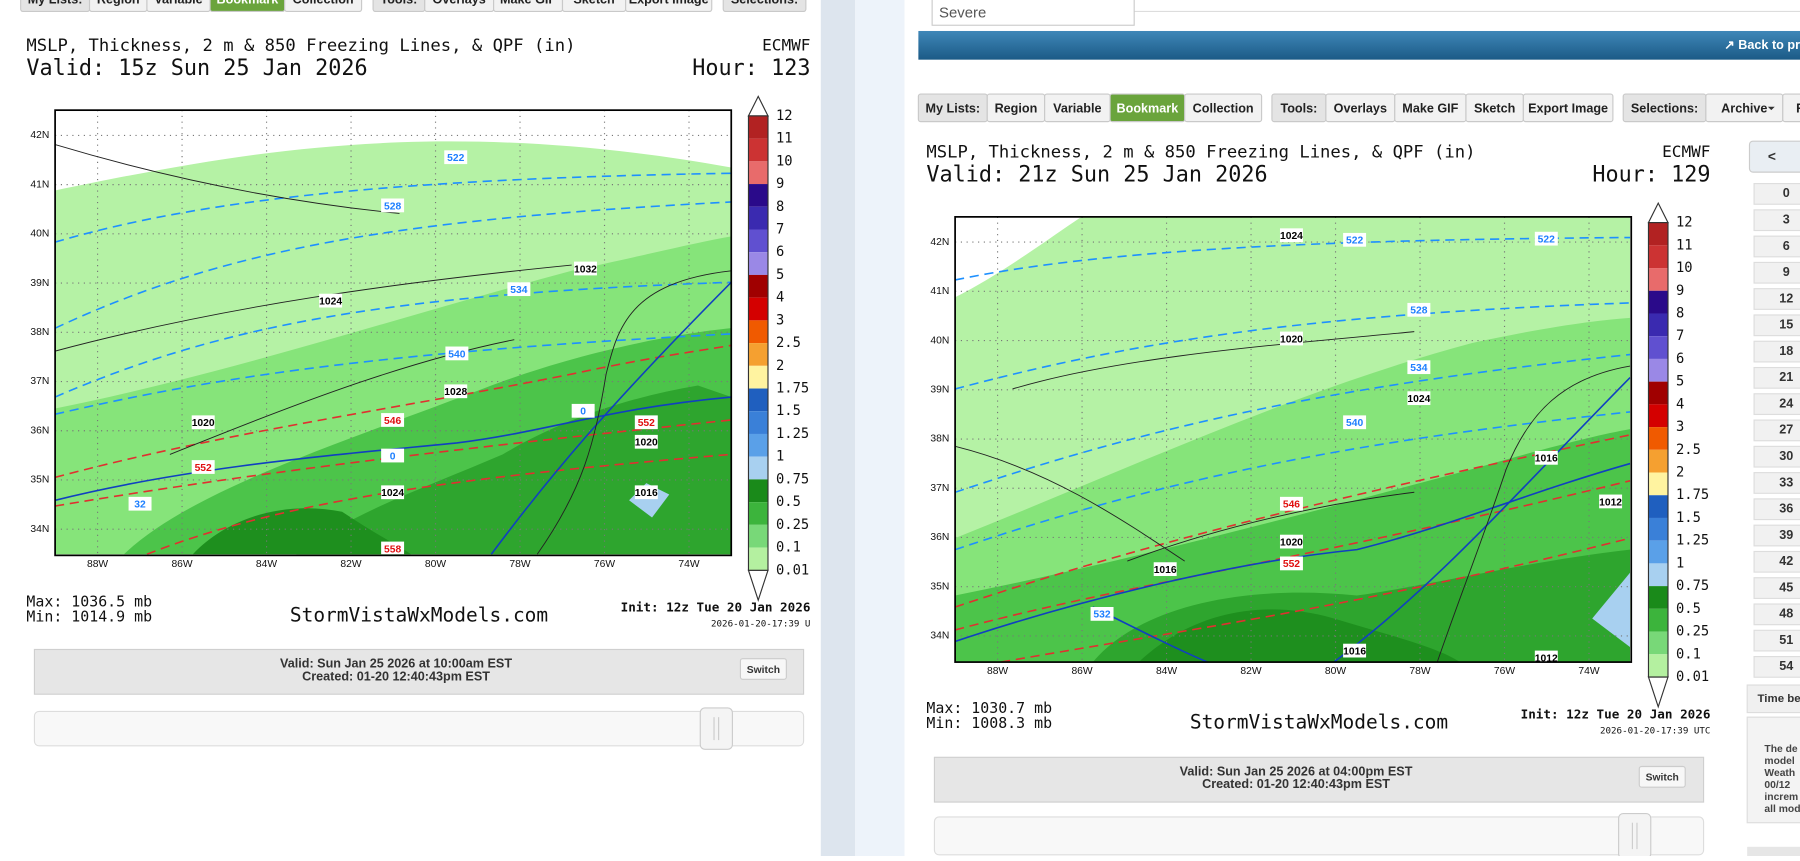 The image size is (1800, 861). Describe the element at coordinates (1786, 587) in the screenshot. I see `hour-label: 45` at that location.